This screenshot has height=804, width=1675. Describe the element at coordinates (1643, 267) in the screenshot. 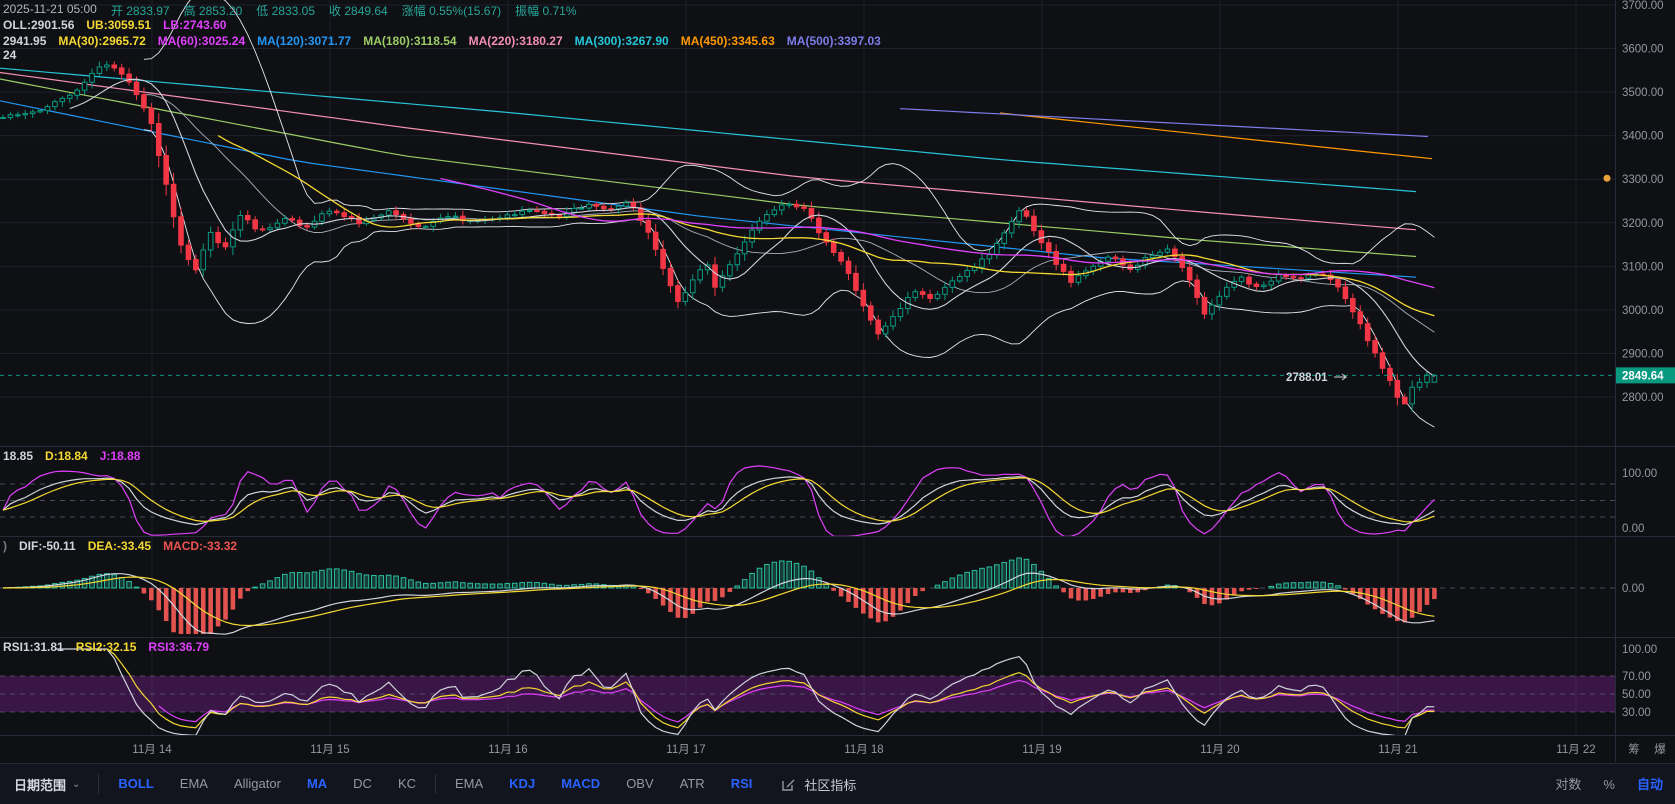

I see `price-axis-tick: 3100.00` at that location.